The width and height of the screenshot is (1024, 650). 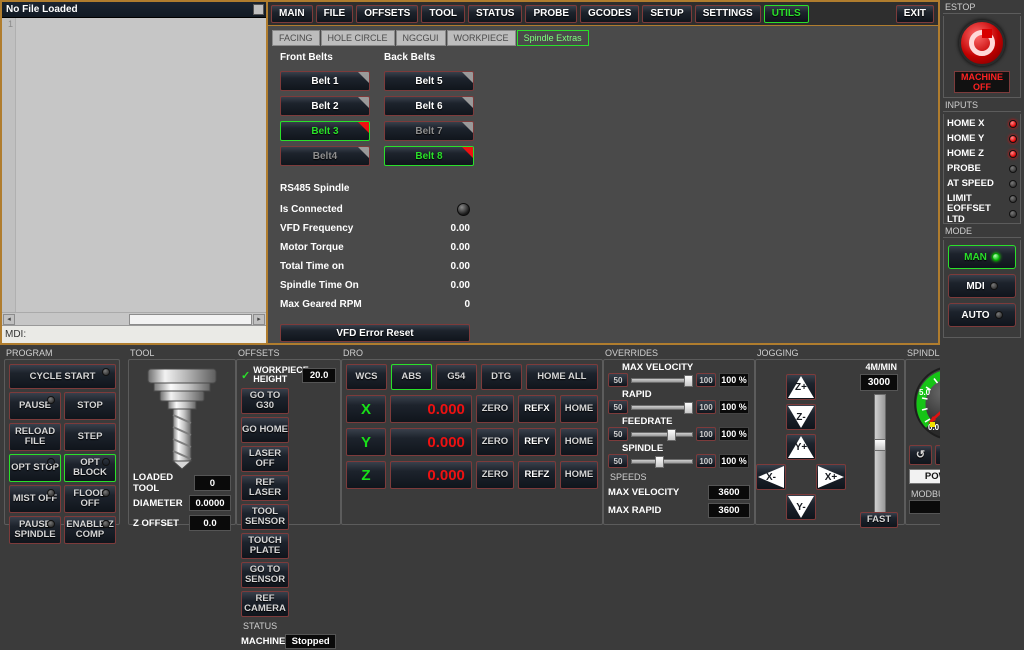 I want to click on offset-button-tool-sensor: TOOL SENSOR, so click(x=265, y=517).